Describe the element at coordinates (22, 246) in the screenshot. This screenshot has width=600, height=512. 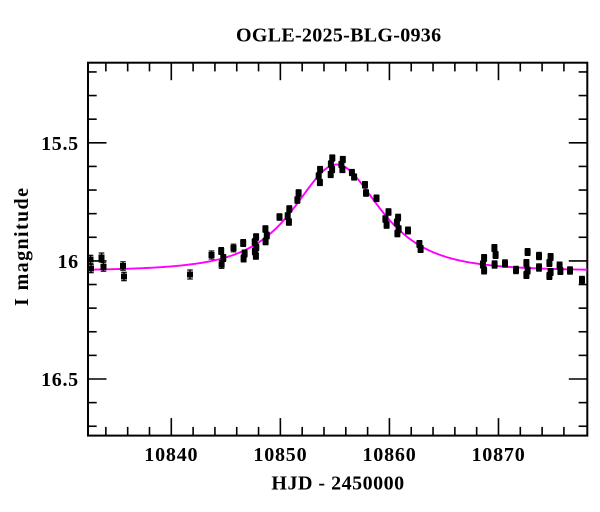
I see `svg-text: I magnitude` at that location.